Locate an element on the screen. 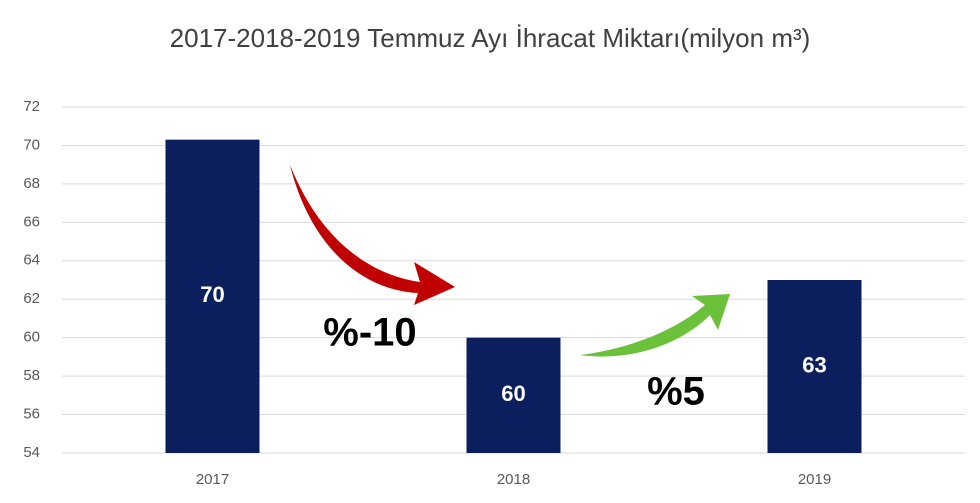 The width and height of the screenshot is (980, 503). y-tick-label: 66 is located at coordinates (31, 221).